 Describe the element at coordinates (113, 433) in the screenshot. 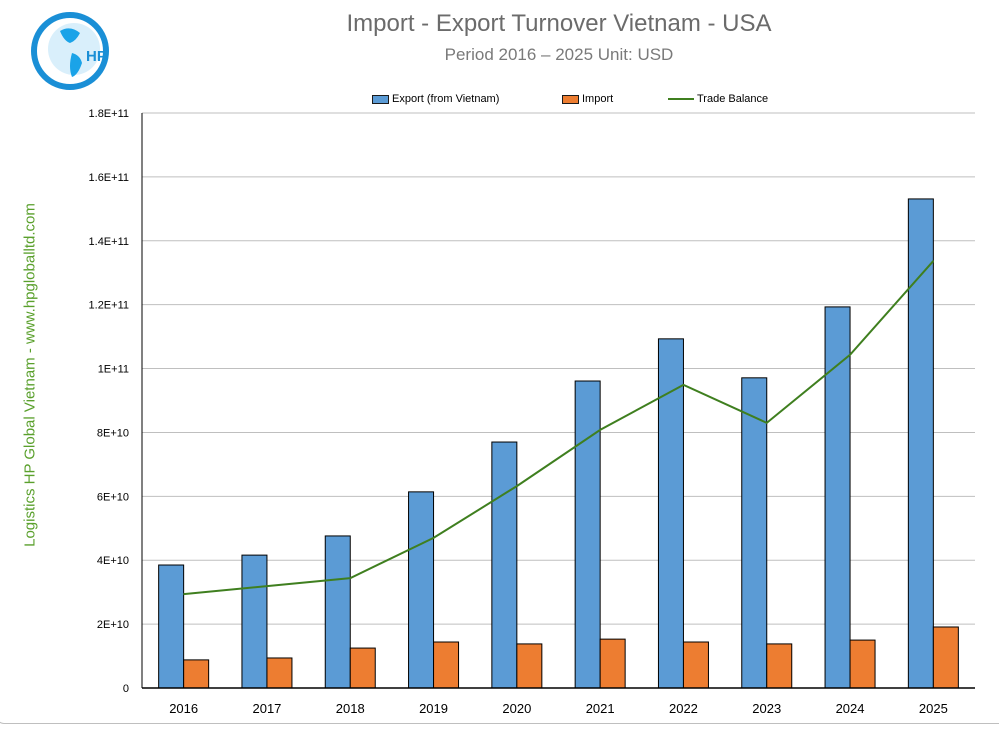

I see `y-tick-label: 8E+10` at that location.